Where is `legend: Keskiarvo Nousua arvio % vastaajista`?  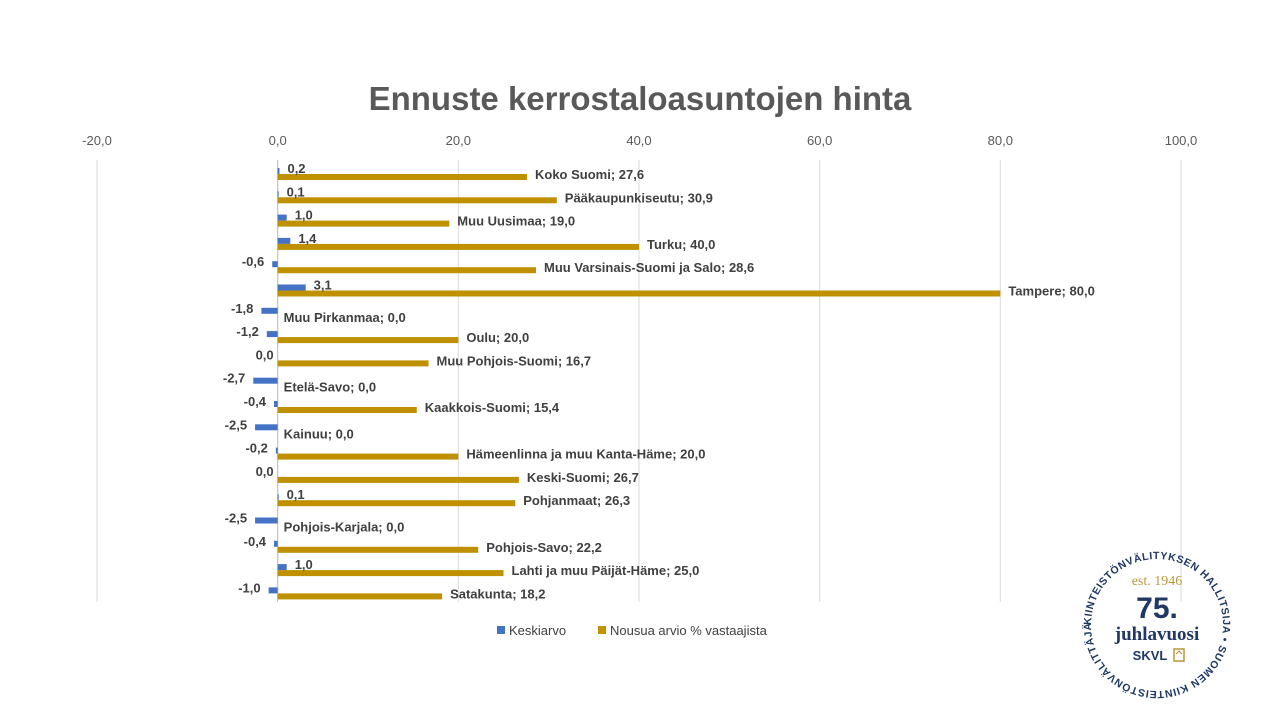
legend: Keskiarvo Nousua arvio % vastaajista is located at coordinates (632, 630).